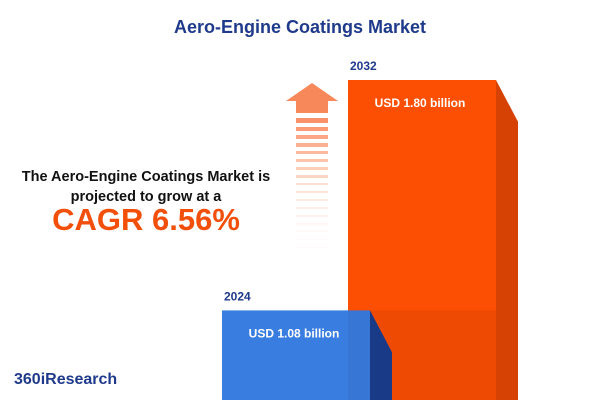 The height and width of the screenshot is (405, 600). Describe the element at coordinates (312, 165) in the screenshot. I see `growth-arrow` at that location.